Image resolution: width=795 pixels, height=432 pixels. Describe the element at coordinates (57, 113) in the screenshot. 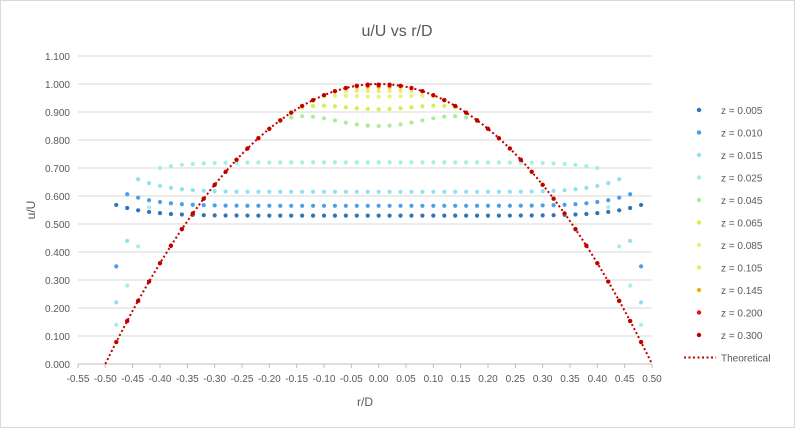

I see `y-tick-label: 0.900` at that location.